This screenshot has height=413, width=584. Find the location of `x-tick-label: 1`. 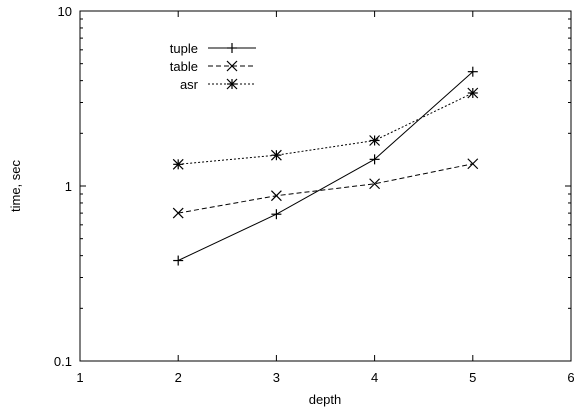

x-tick-label: 1 is located at coordinates (79, 377).